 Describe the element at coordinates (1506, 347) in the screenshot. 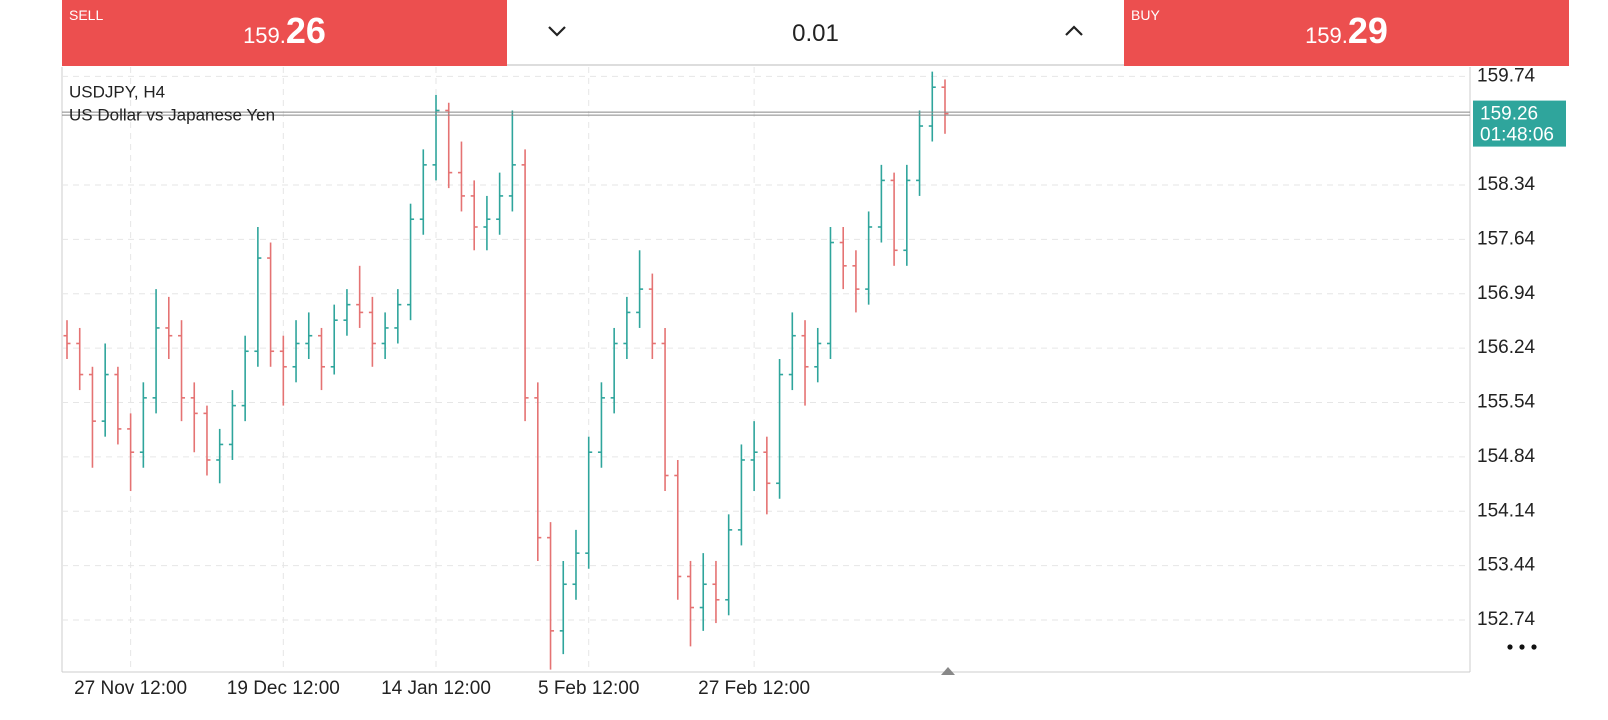

I see `y-tick-label: 156.24` at that location.